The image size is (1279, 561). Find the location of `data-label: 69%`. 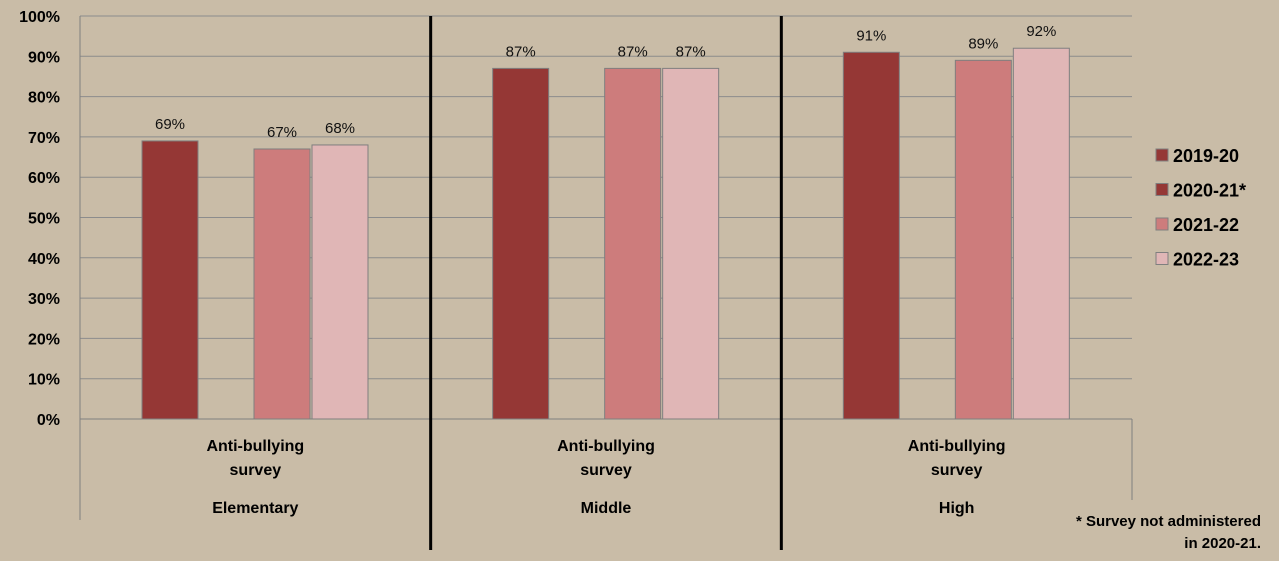

data-label: 69% is located at coordinates (170, 124).